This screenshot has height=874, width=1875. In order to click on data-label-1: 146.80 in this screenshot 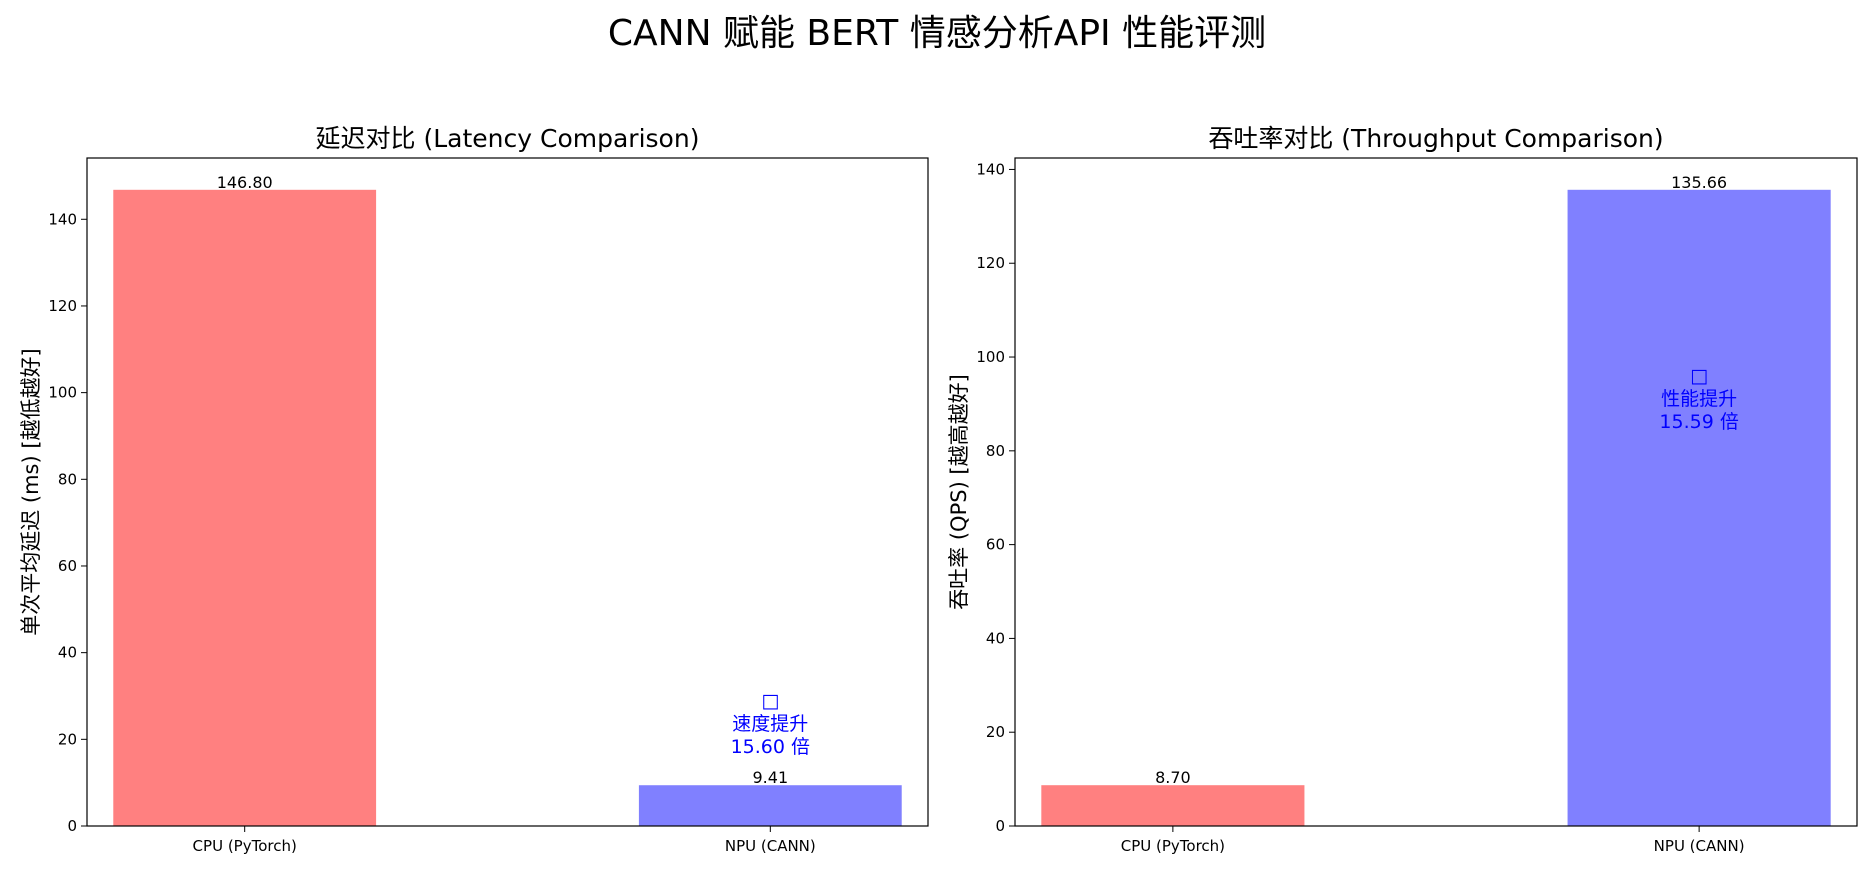, I will do `click(245, 182)`.